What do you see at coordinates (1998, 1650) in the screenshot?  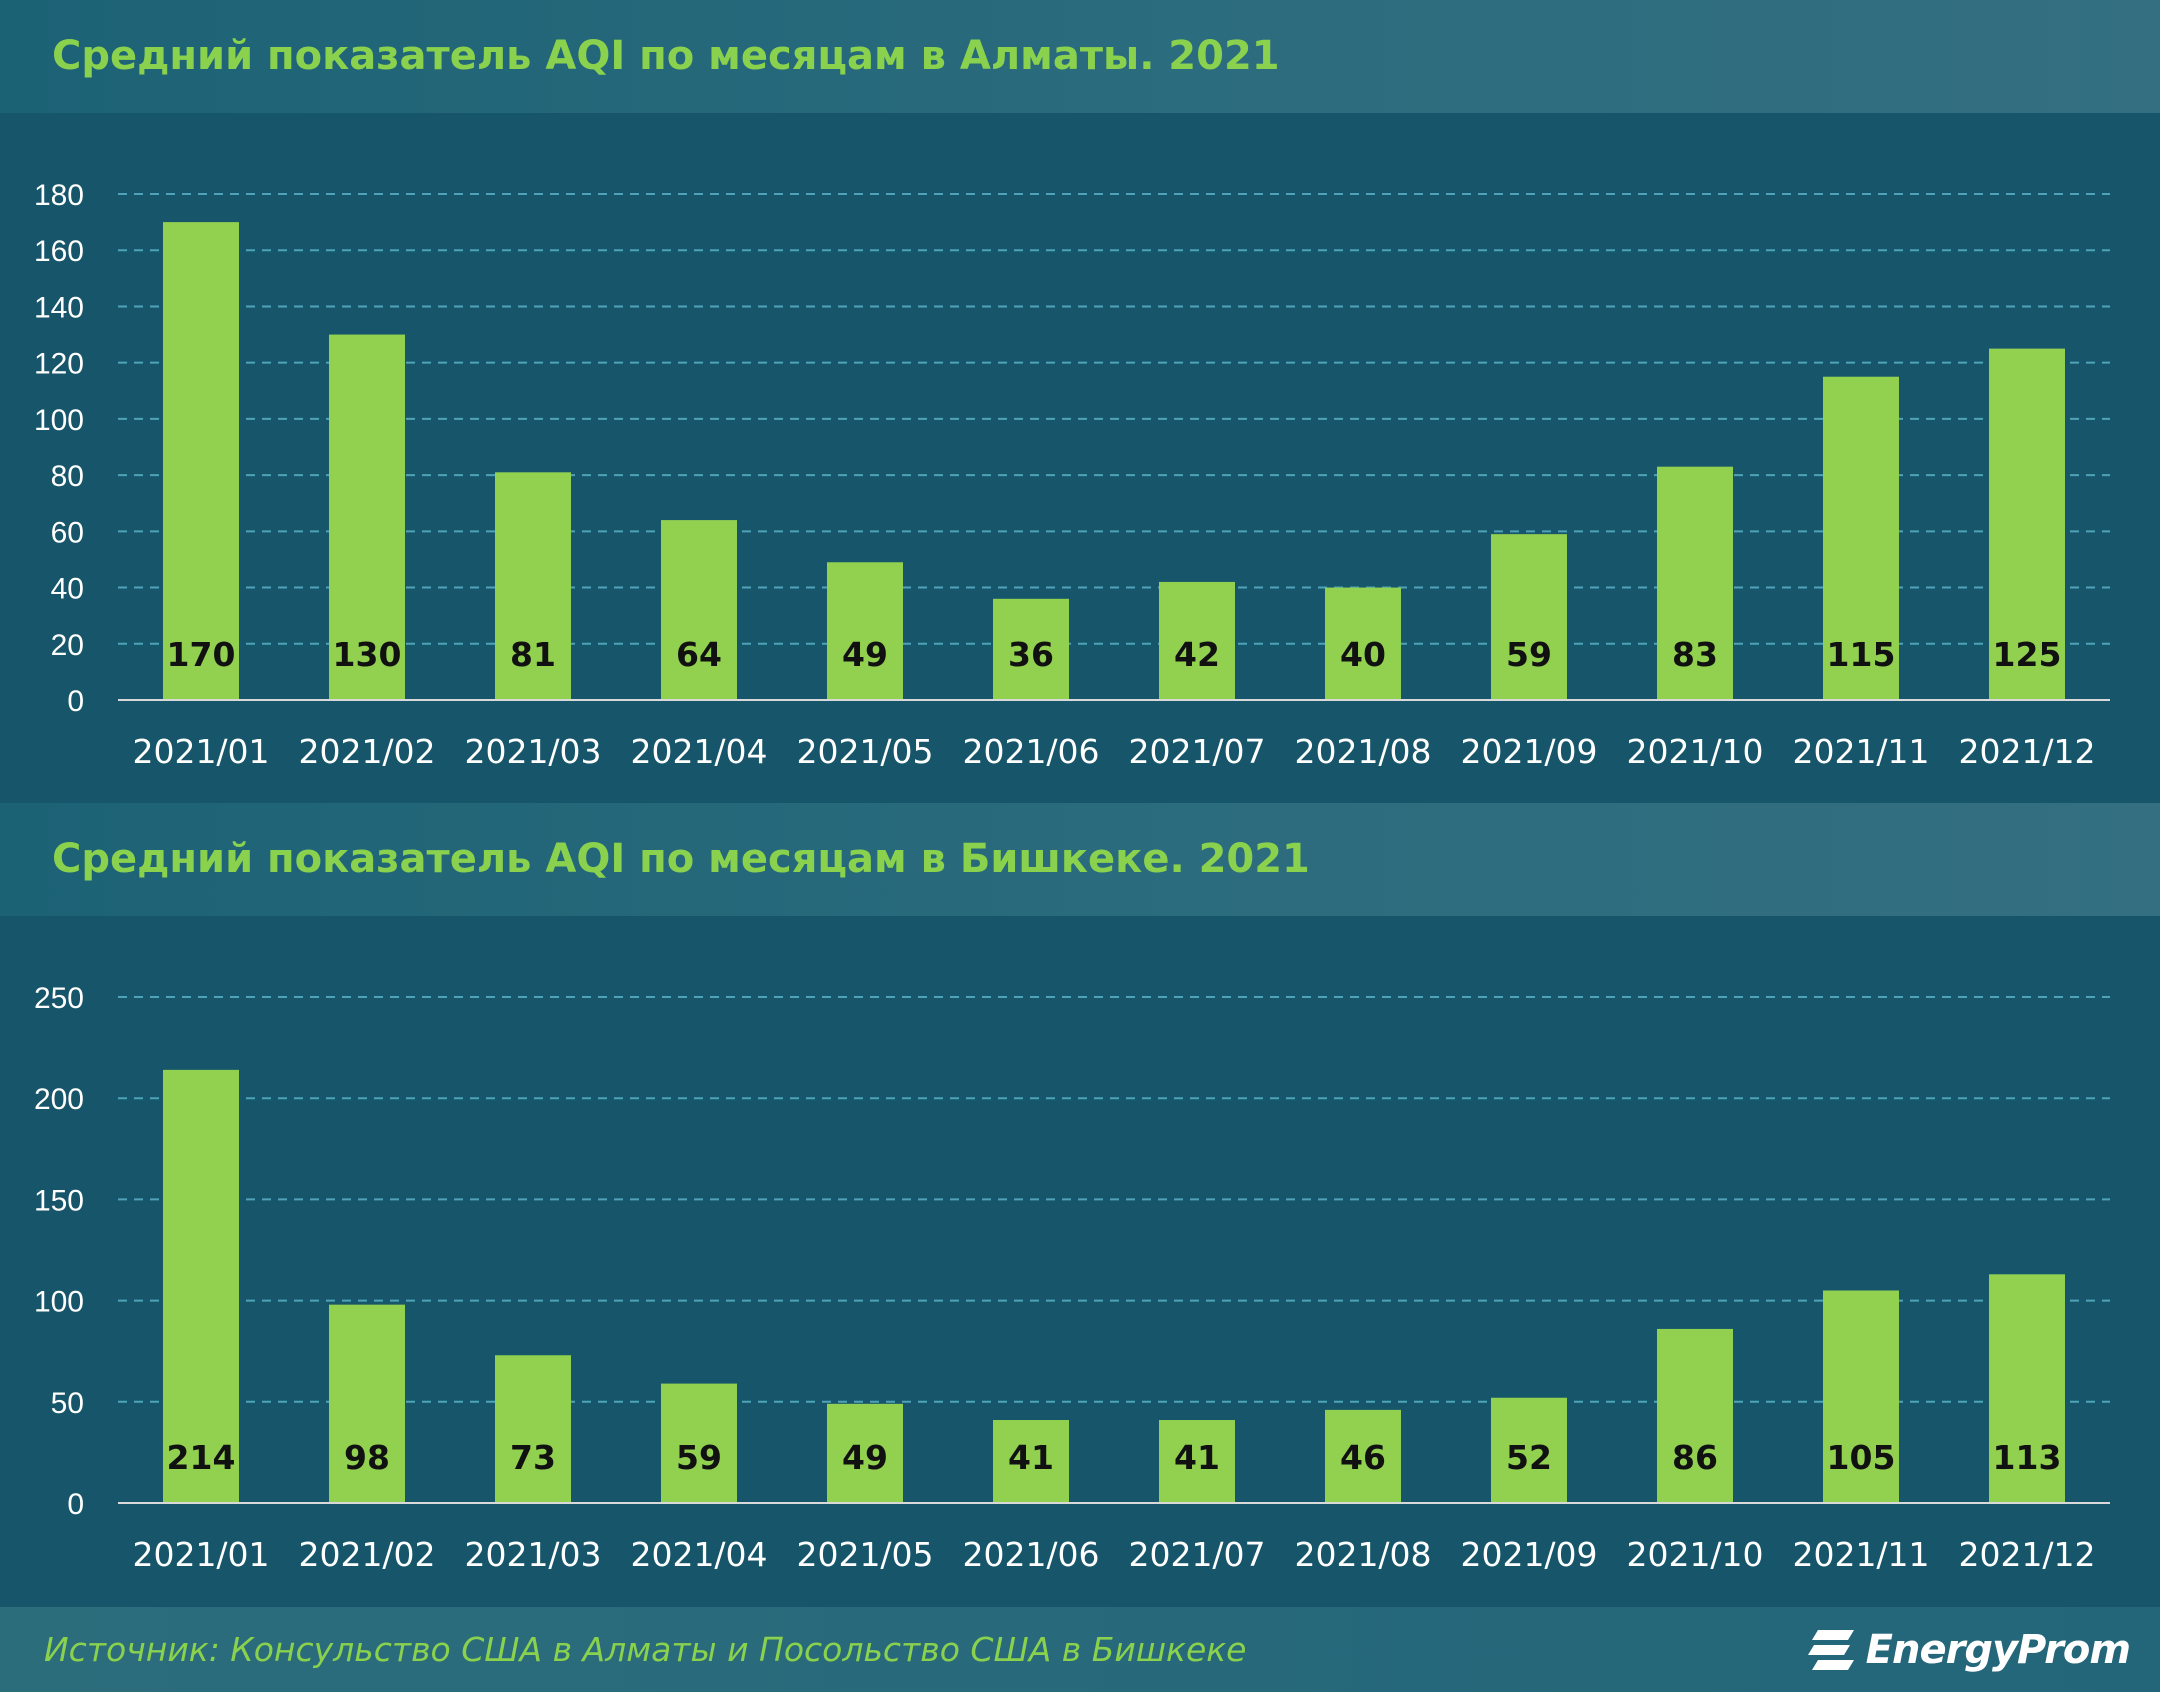 I see `energyprom-logo-text: EnergyProm` at bounding box center [1998, 1650].